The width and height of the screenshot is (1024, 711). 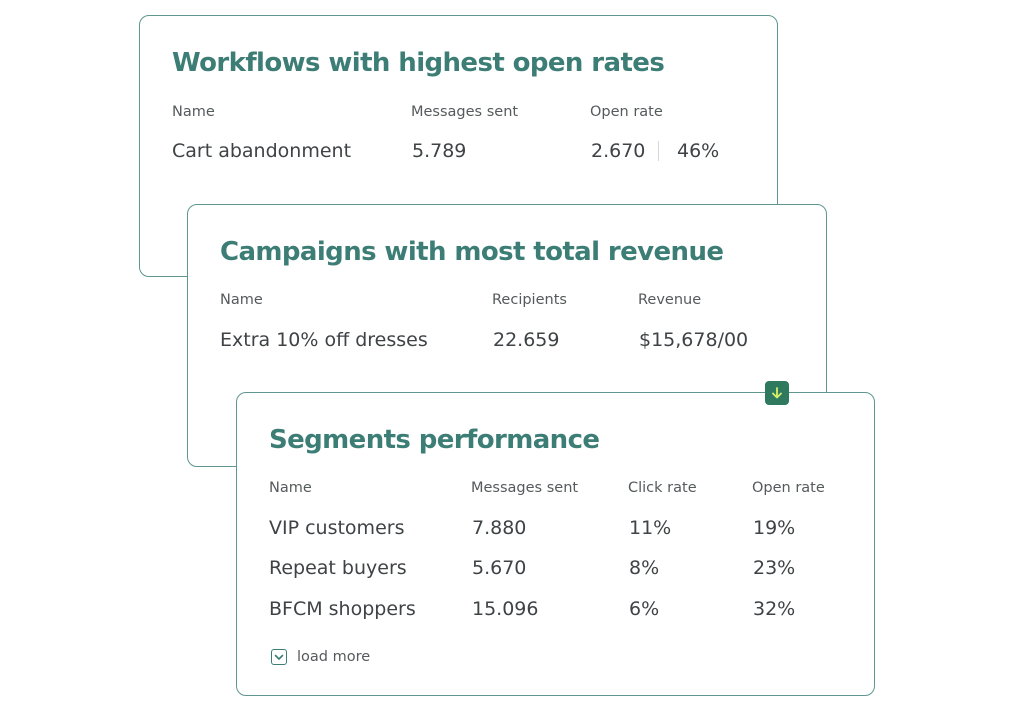 What do you see at coordinates (418, 63) in the screenshot?
I see `workflows-title: Workflows with highest open rates` at bounding box center [418, 63].